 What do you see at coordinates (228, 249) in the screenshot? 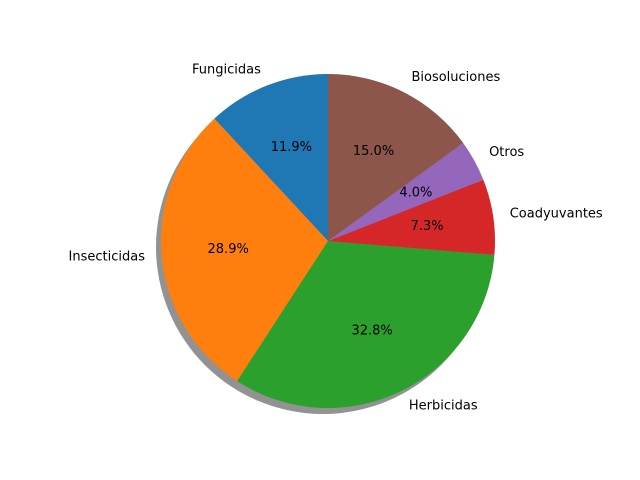
I see `pct-label-insecticidas: 28.9%` at bounding box center [228, 249].